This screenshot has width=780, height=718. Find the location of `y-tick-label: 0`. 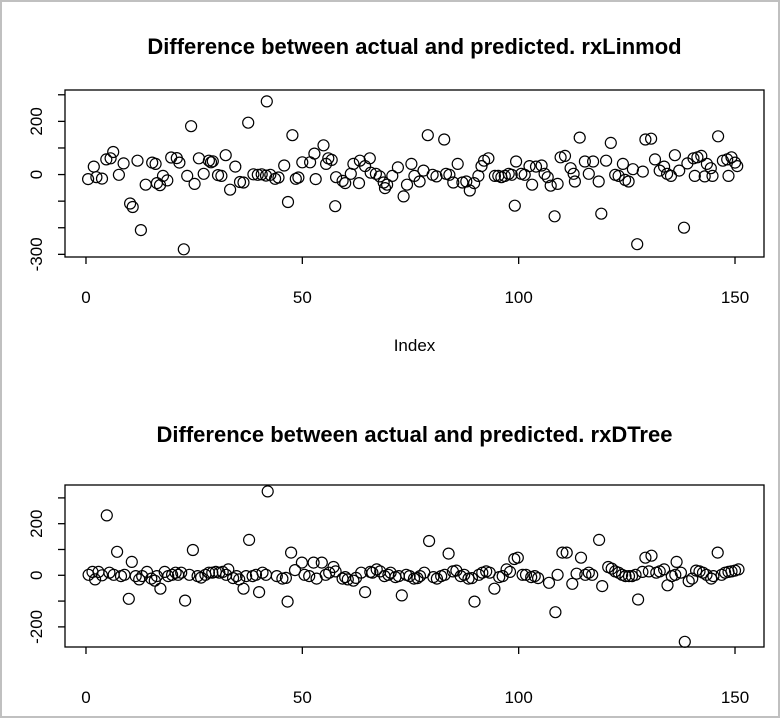

y-tick-label: 0 is located at coordinates (36, 575).